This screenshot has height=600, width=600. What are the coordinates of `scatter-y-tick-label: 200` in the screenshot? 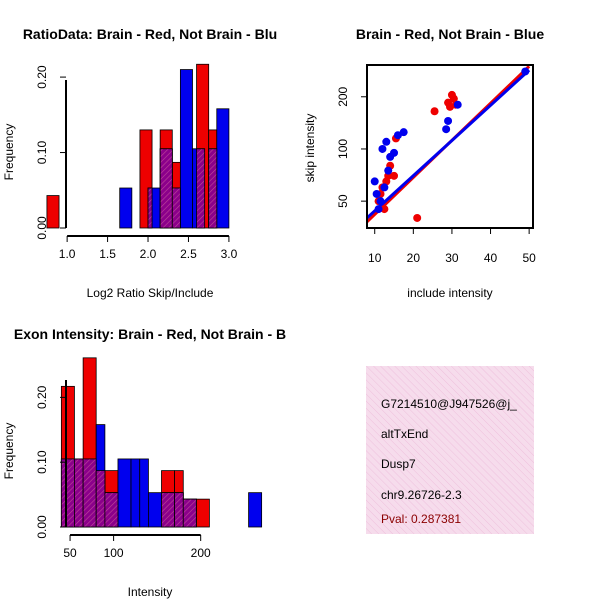 It's located at (343, 96).